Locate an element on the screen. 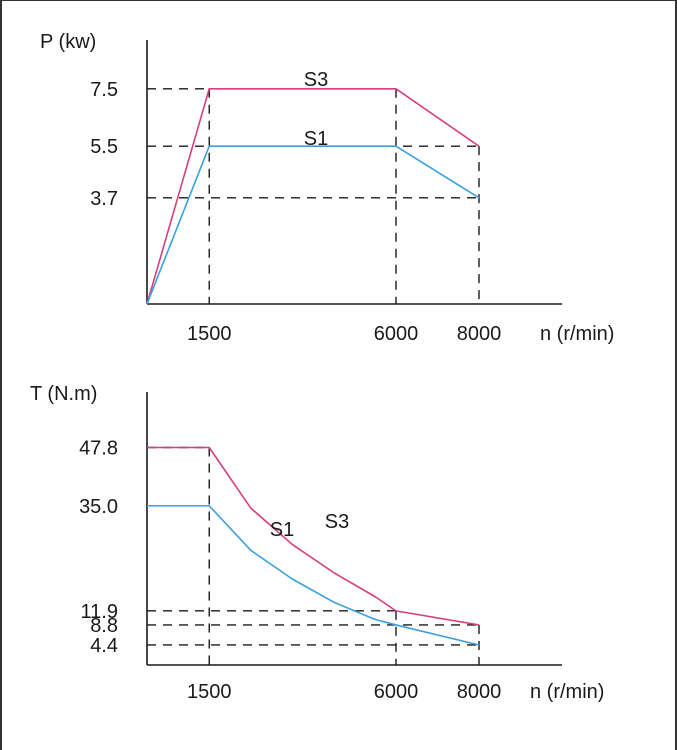 This screenshot has width=677, height=750. y-tick-label: 7.5 is located at coordinates (104, 90).